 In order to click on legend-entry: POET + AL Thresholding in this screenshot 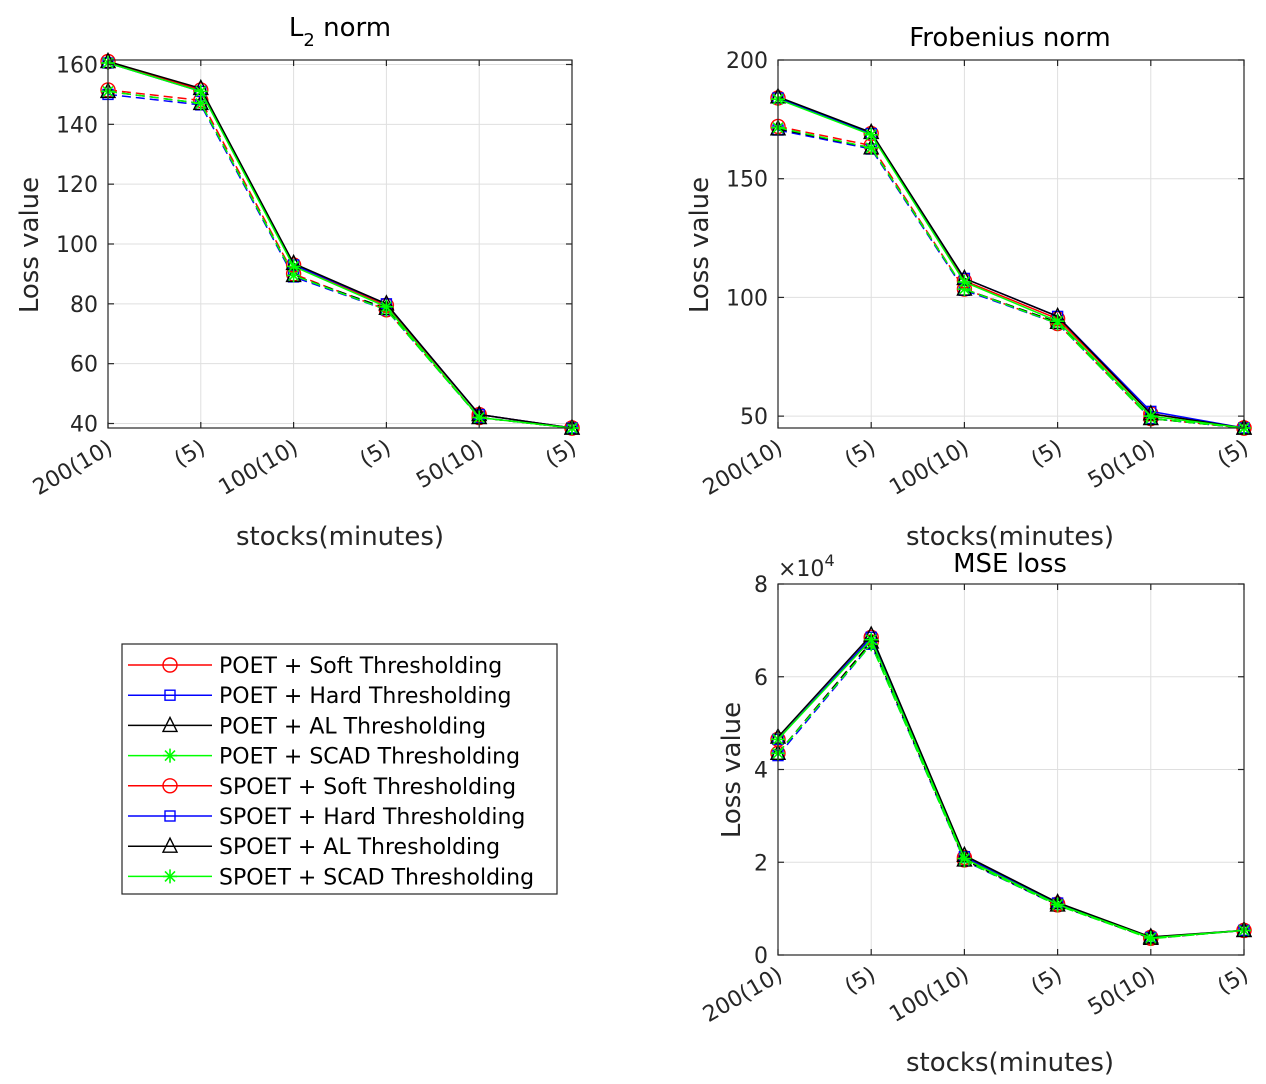, I will do `click(307, 726)`.